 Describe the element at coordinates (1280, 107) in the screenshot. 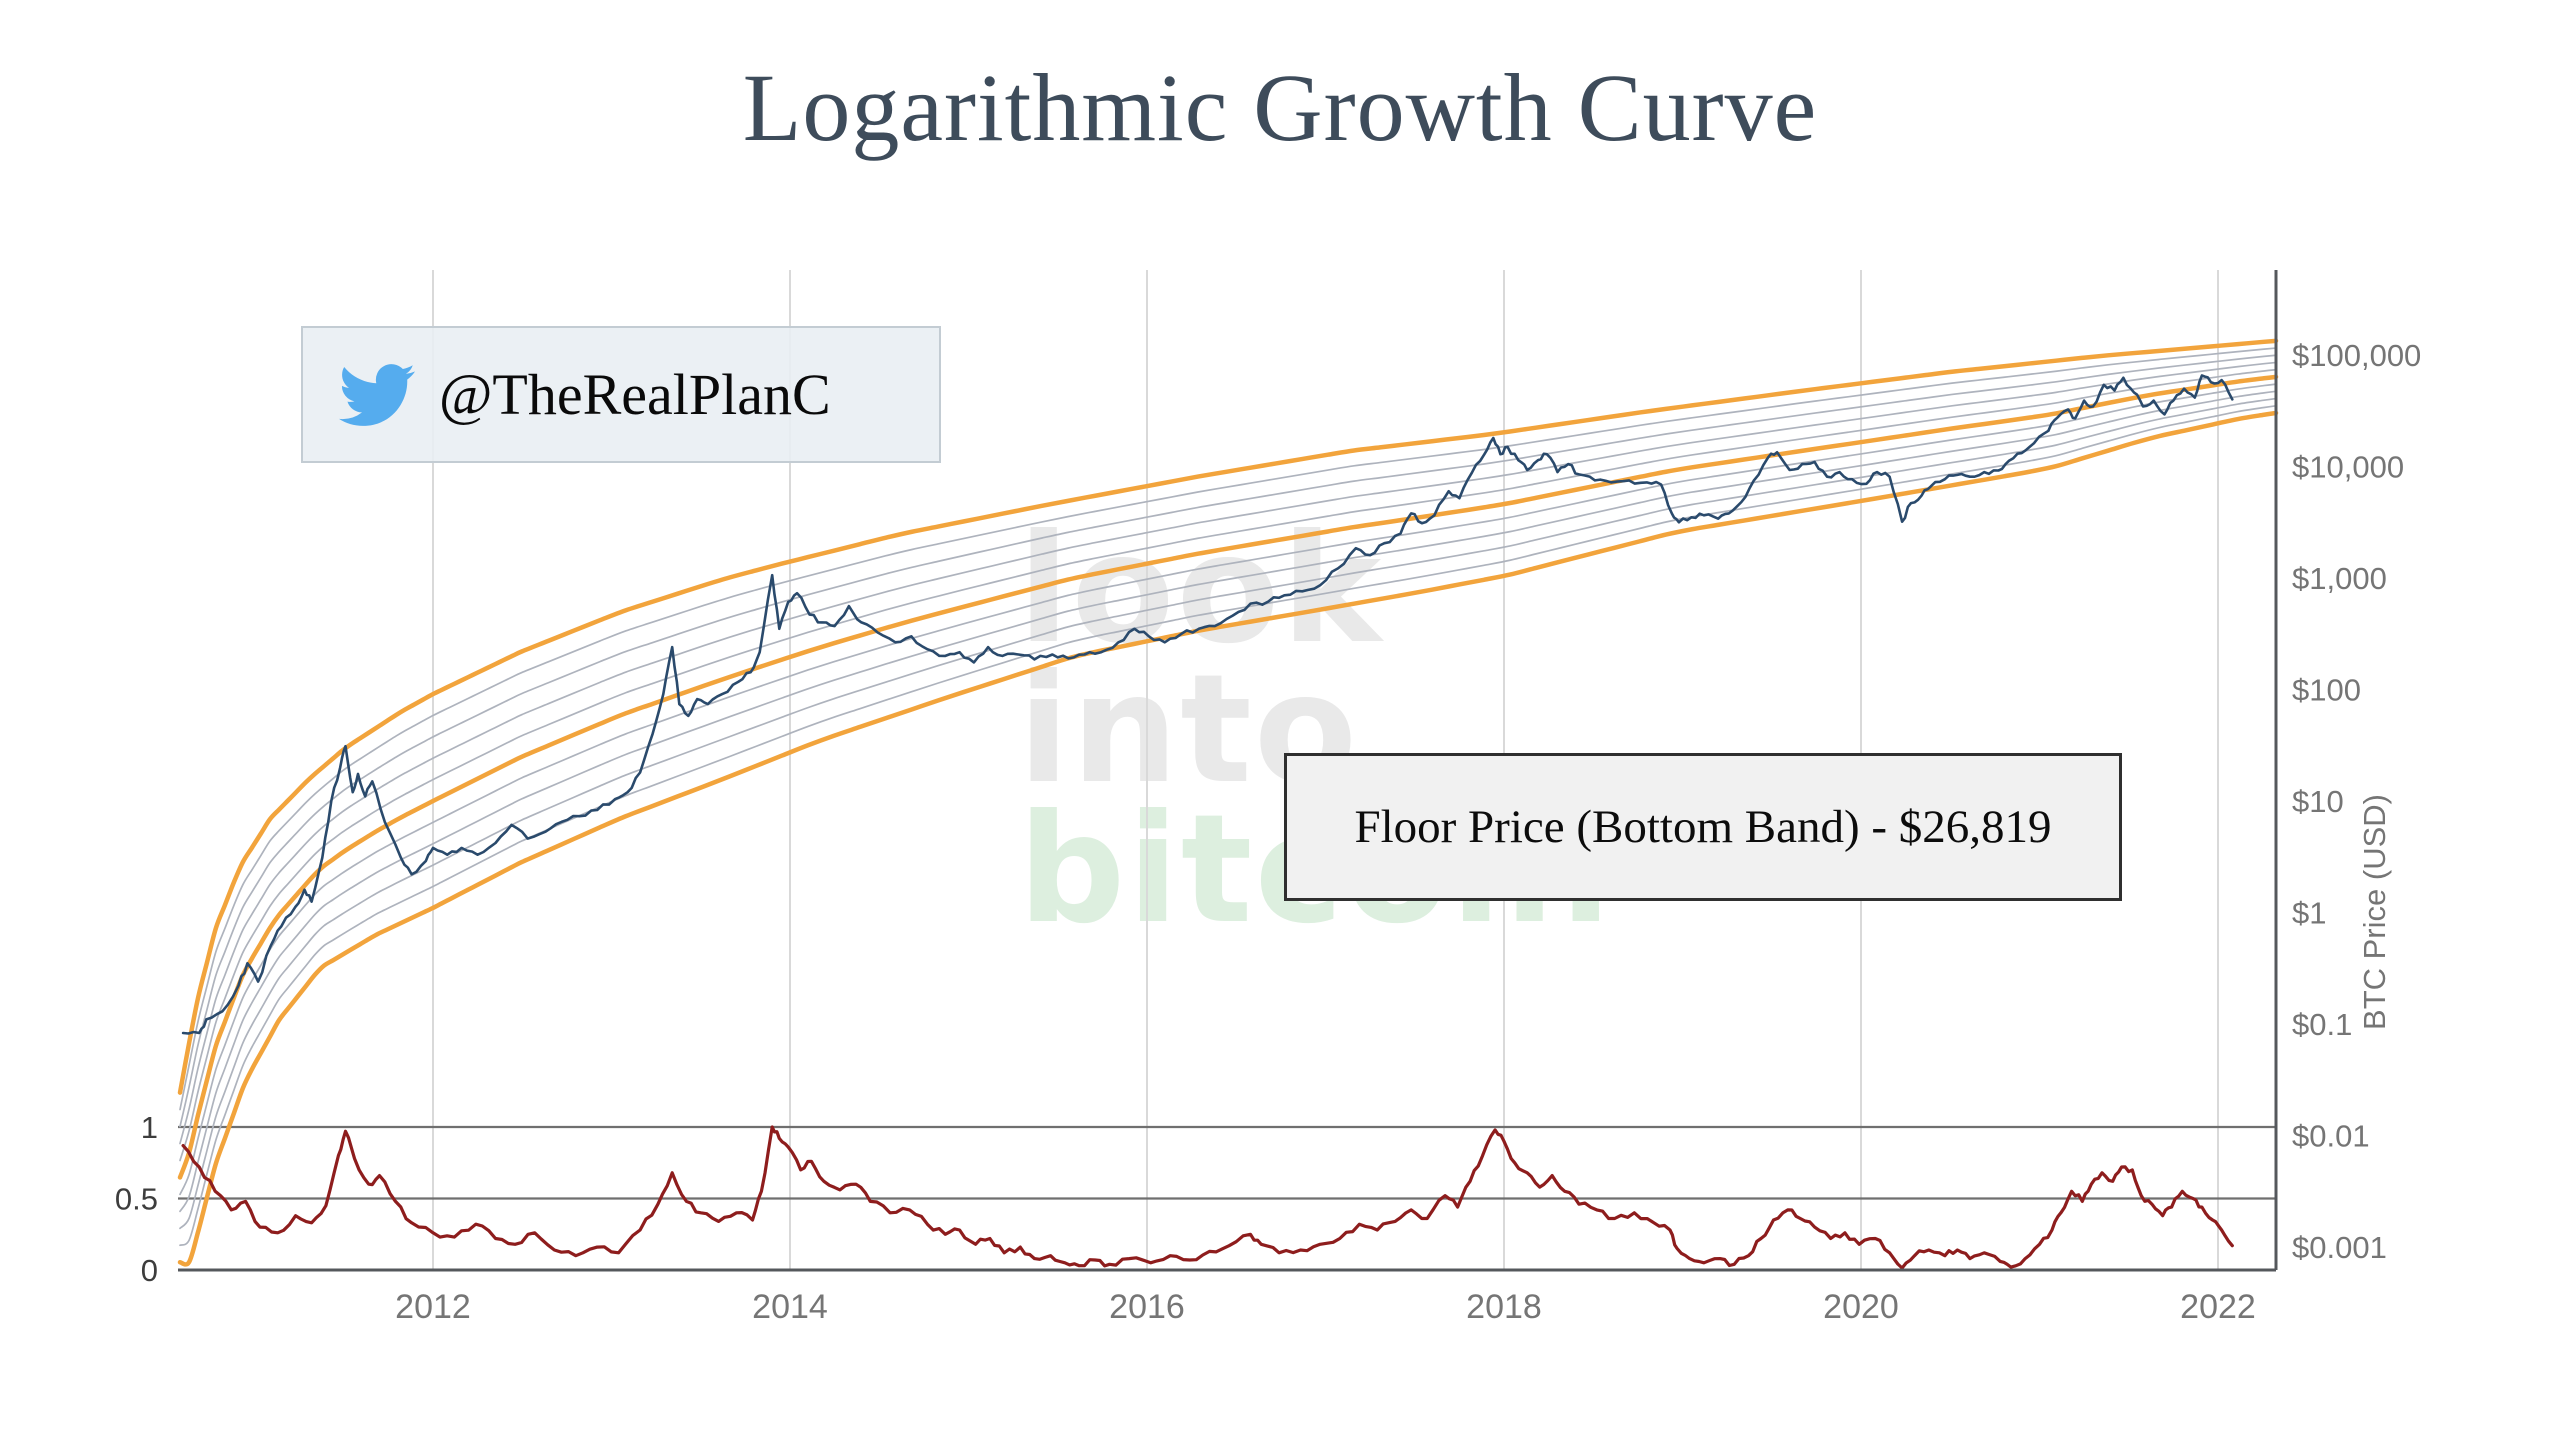

I see `page-title: Logarithmic Growth Curve` at that location.